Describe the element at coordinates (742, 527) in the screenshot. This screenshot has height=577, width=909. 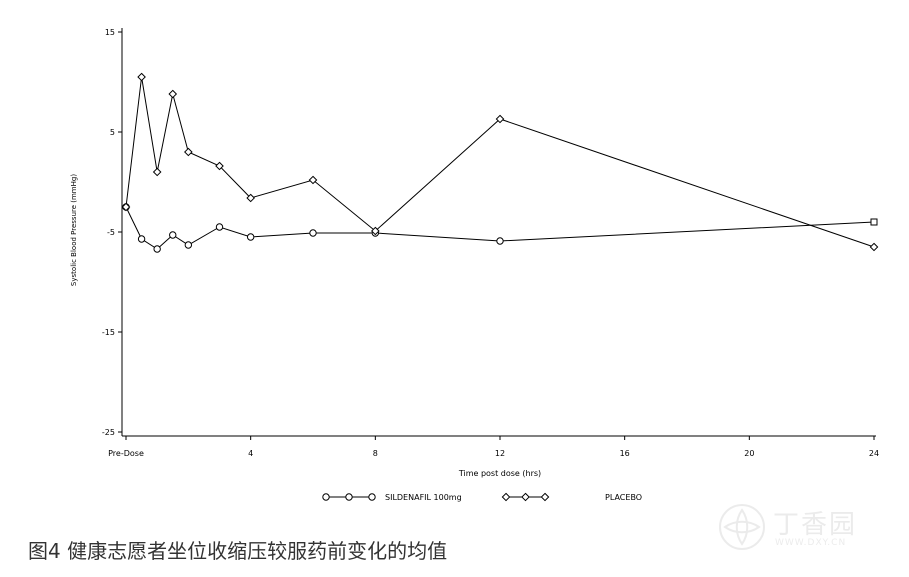
I see `dxy-logo-icon` at that location.